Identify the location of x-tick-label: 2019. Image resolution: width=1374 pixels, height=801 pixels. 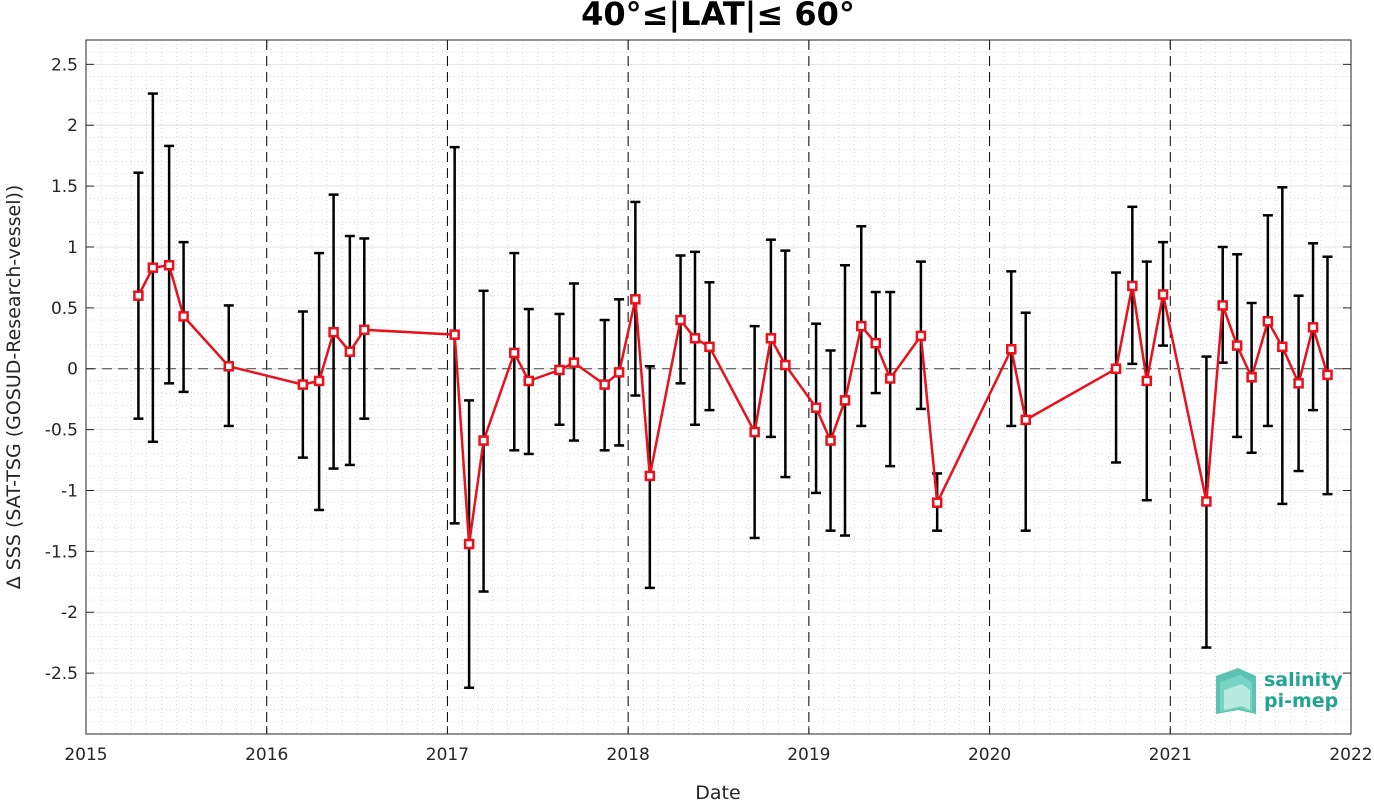
(808, 755).